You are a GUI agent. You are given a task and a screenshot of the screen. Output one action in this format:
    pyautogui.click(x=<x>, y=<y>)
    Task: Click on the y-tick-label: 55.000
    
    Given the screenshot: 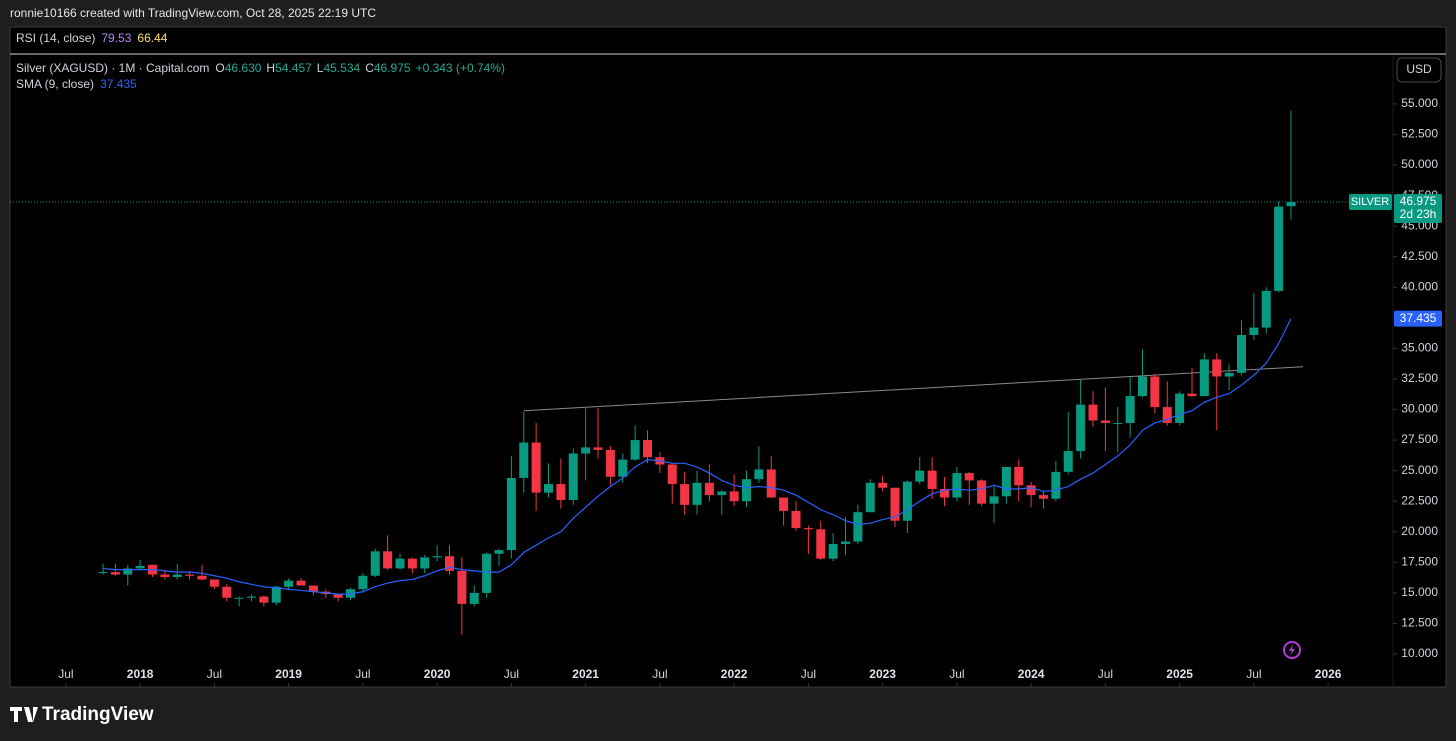 What is the action you would take?
    pyautogui.click(x=1419, y=103)
    